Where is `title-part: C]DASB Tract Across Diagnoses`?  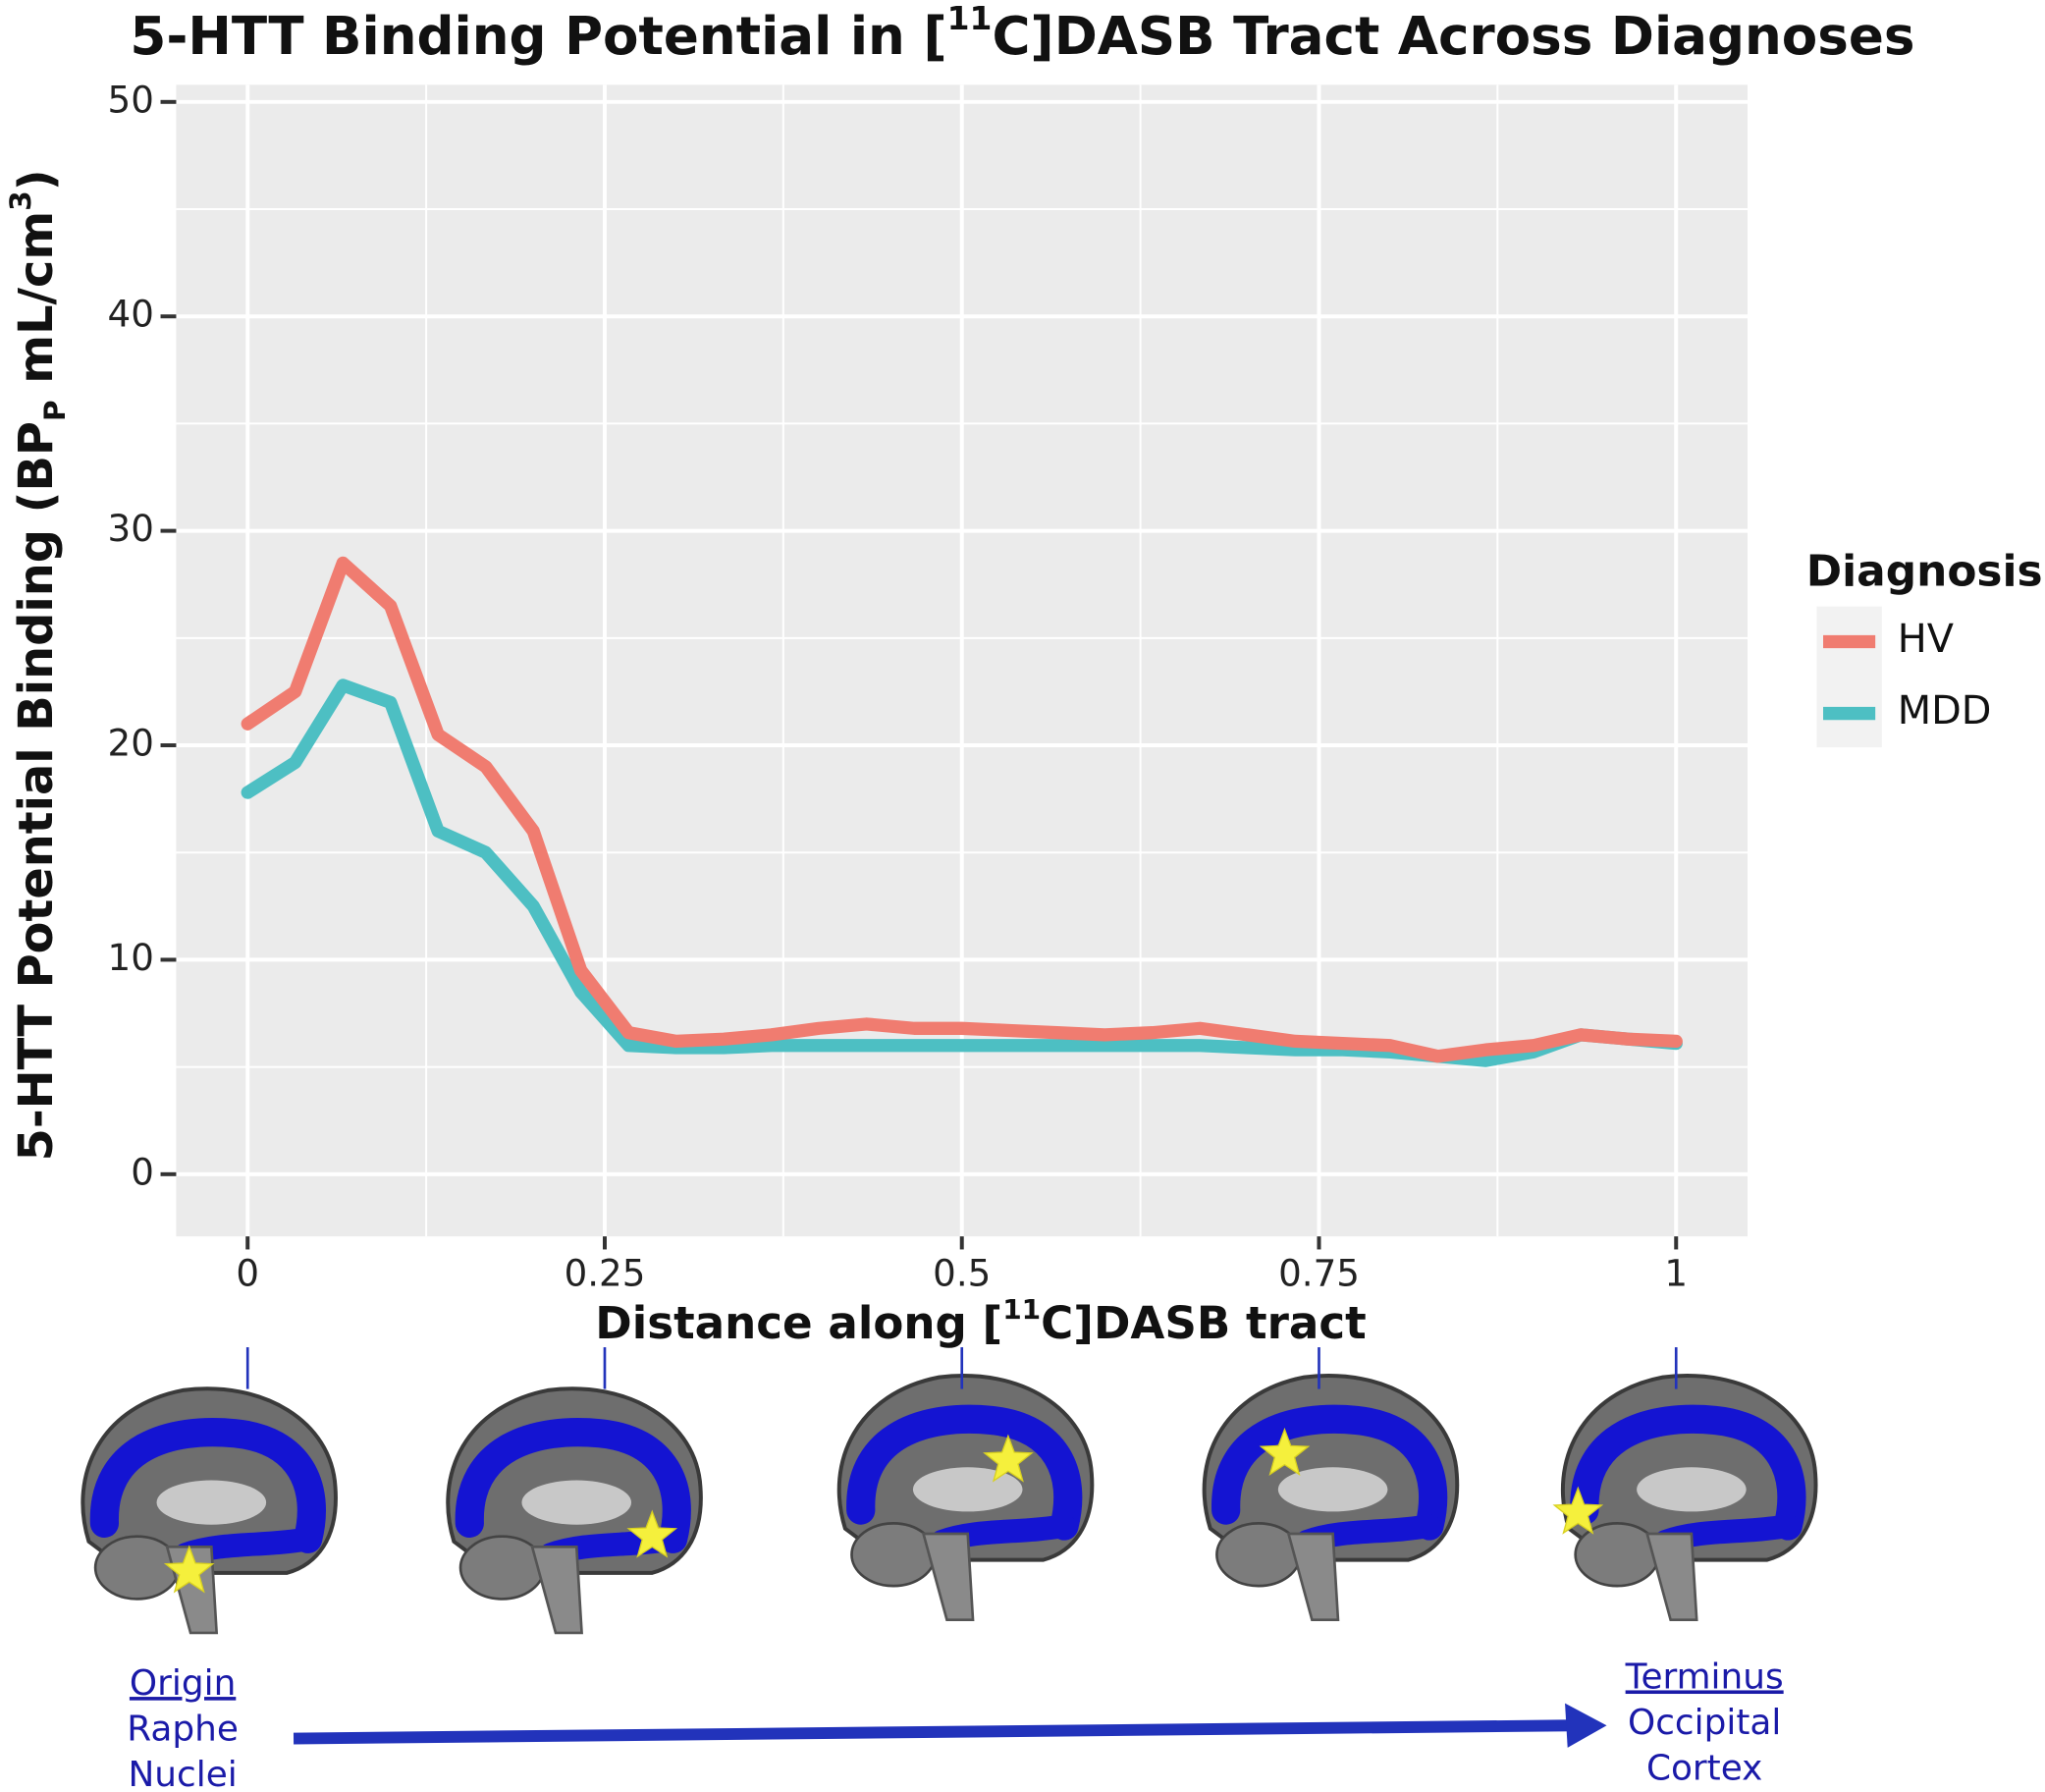
title-part: C]DASB Tract Across Diagnoses is located at coordinates (1453, 35).